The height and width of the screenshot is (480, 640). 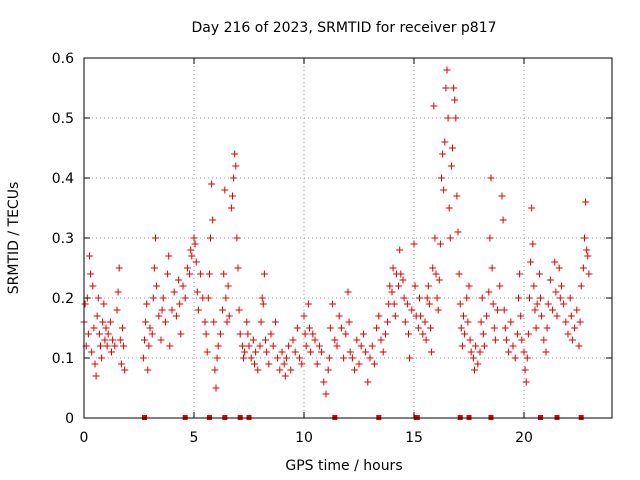 What do you see at coordinates (304, 438) in the screenshot?
I see `x-tick-label: 10` at bounding box center [304, 438].